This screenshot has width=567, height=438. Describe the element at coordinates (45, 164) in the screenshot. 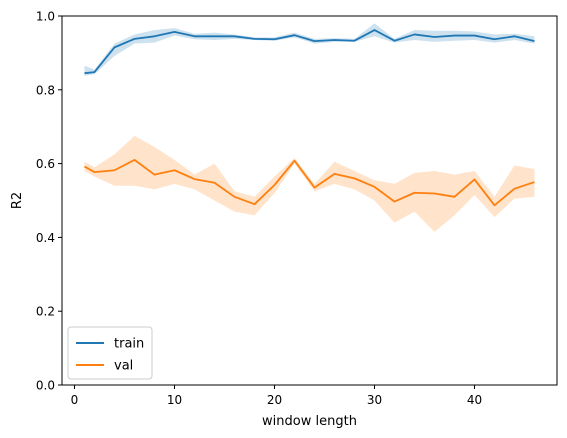

I see `y-tick-label: 0.6` at that location.